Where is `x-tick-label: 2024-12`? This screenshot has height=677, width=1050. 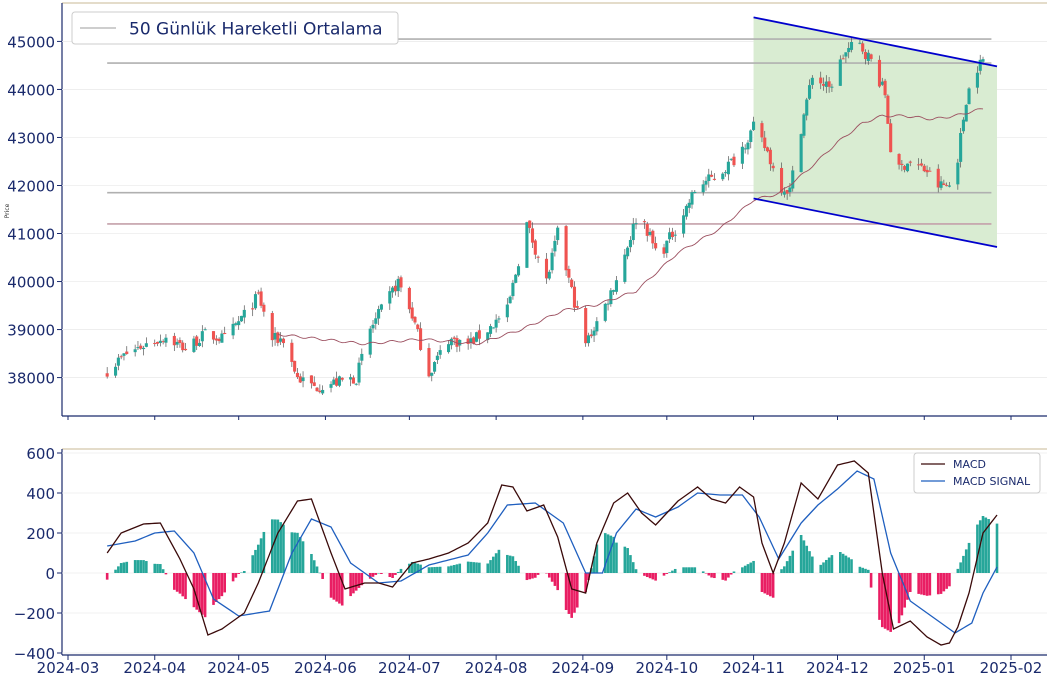 x-tick-label: 2024-12 is located at coordinates (837, 668).